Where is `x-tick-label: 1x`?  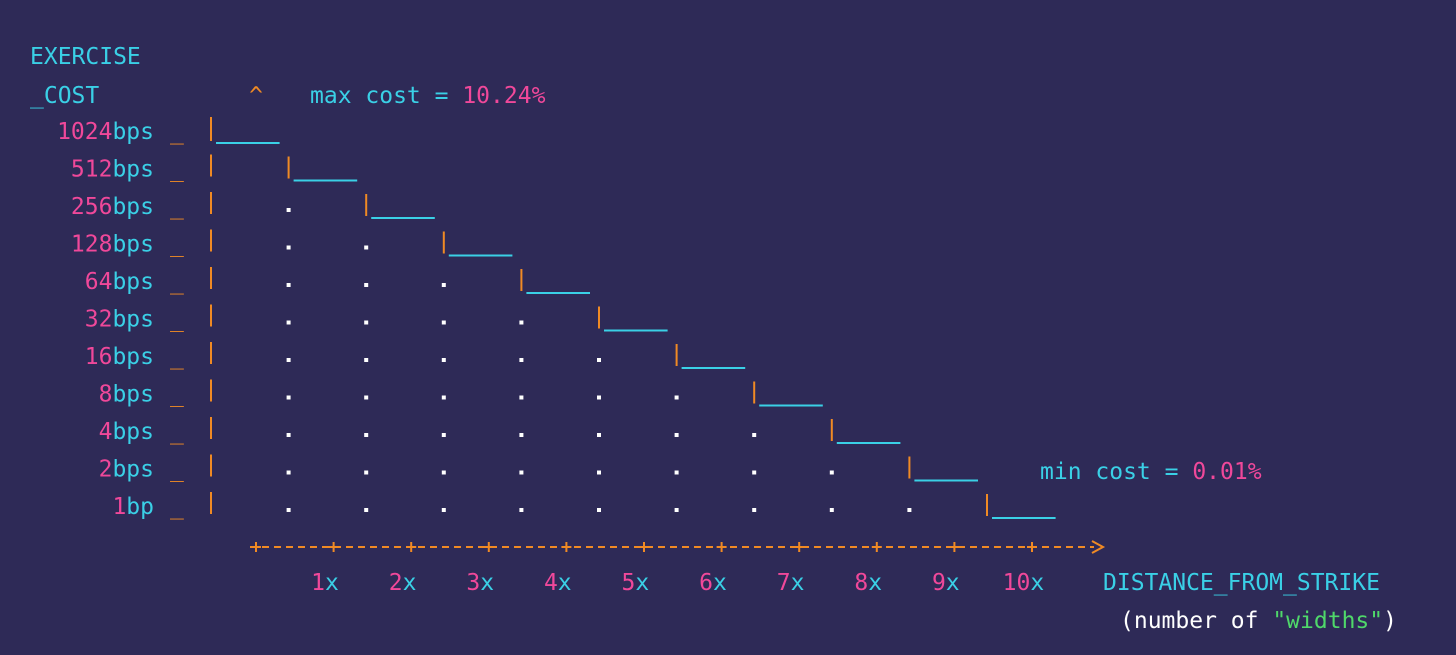
x-tick-label: 1x is located at coordinates (325, 583).